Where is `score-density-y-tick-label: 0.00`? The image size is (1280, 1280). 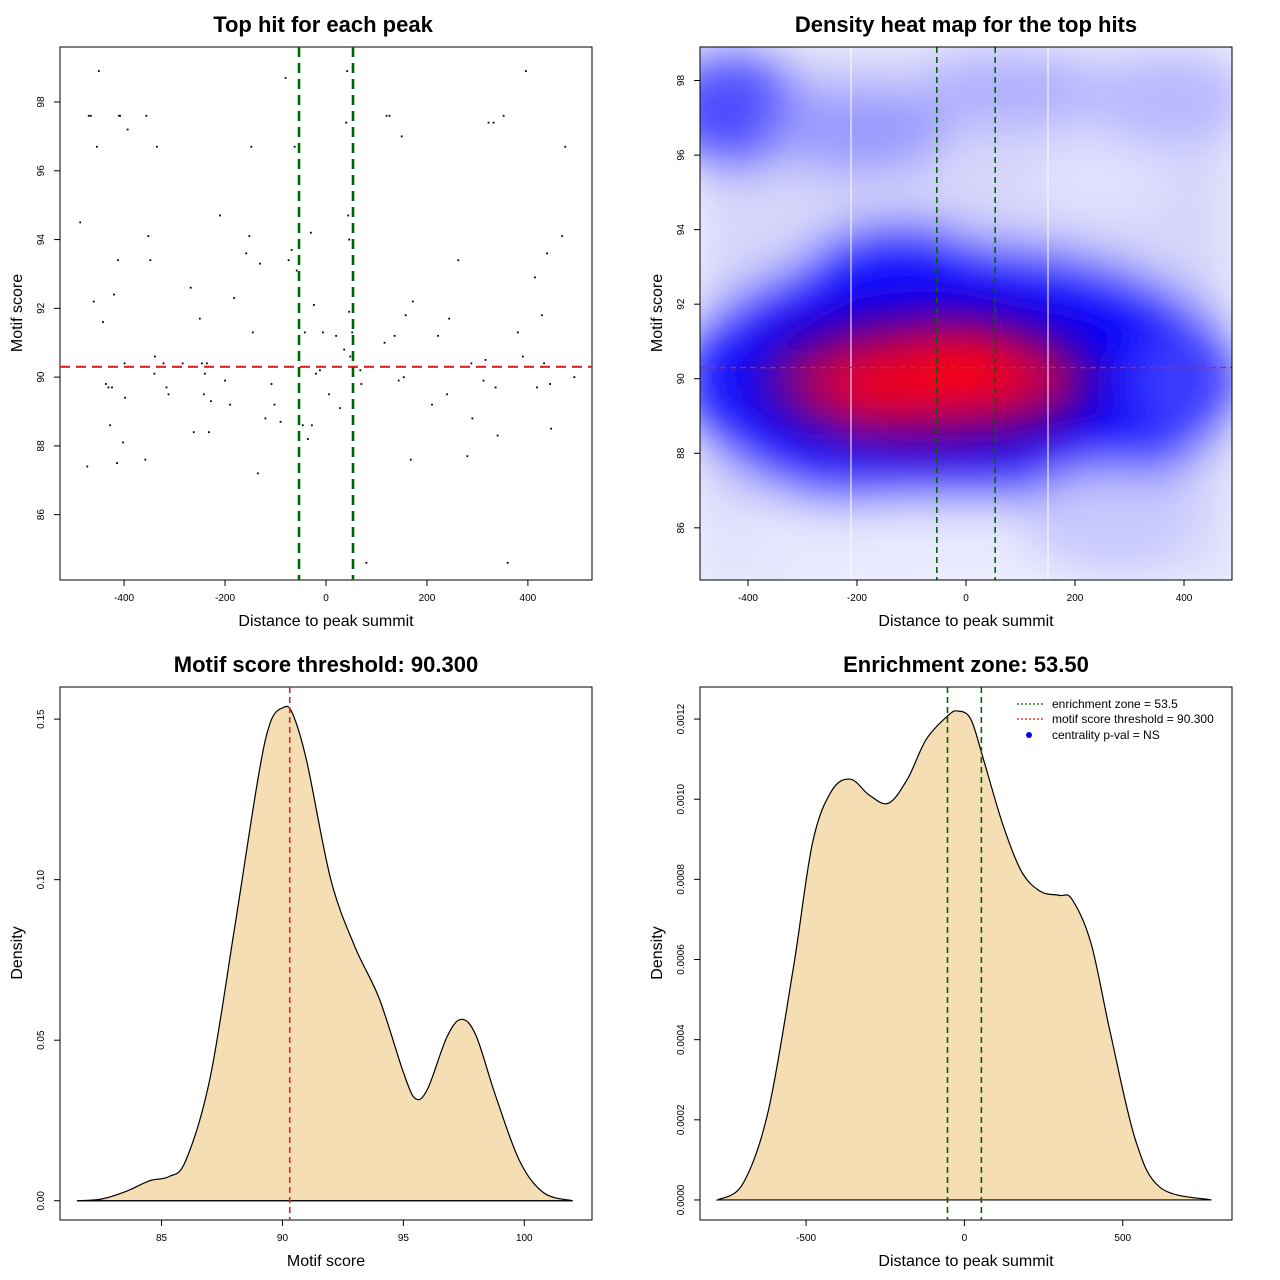
score-density-y-tick-label: 0.00 is located at coordinates (41, 1201).